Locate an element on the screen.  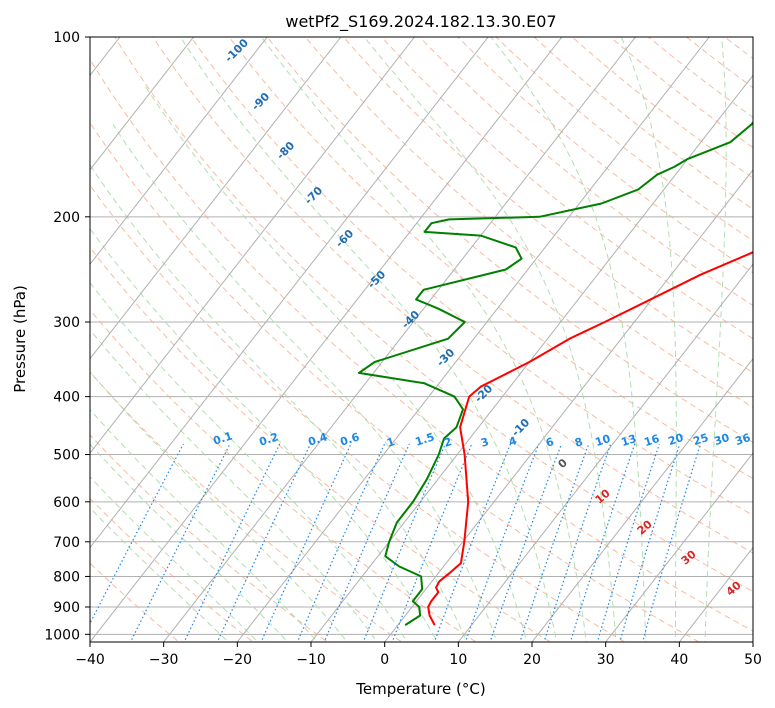
y-tick-label: 800 is located at coordinates (66, 577).